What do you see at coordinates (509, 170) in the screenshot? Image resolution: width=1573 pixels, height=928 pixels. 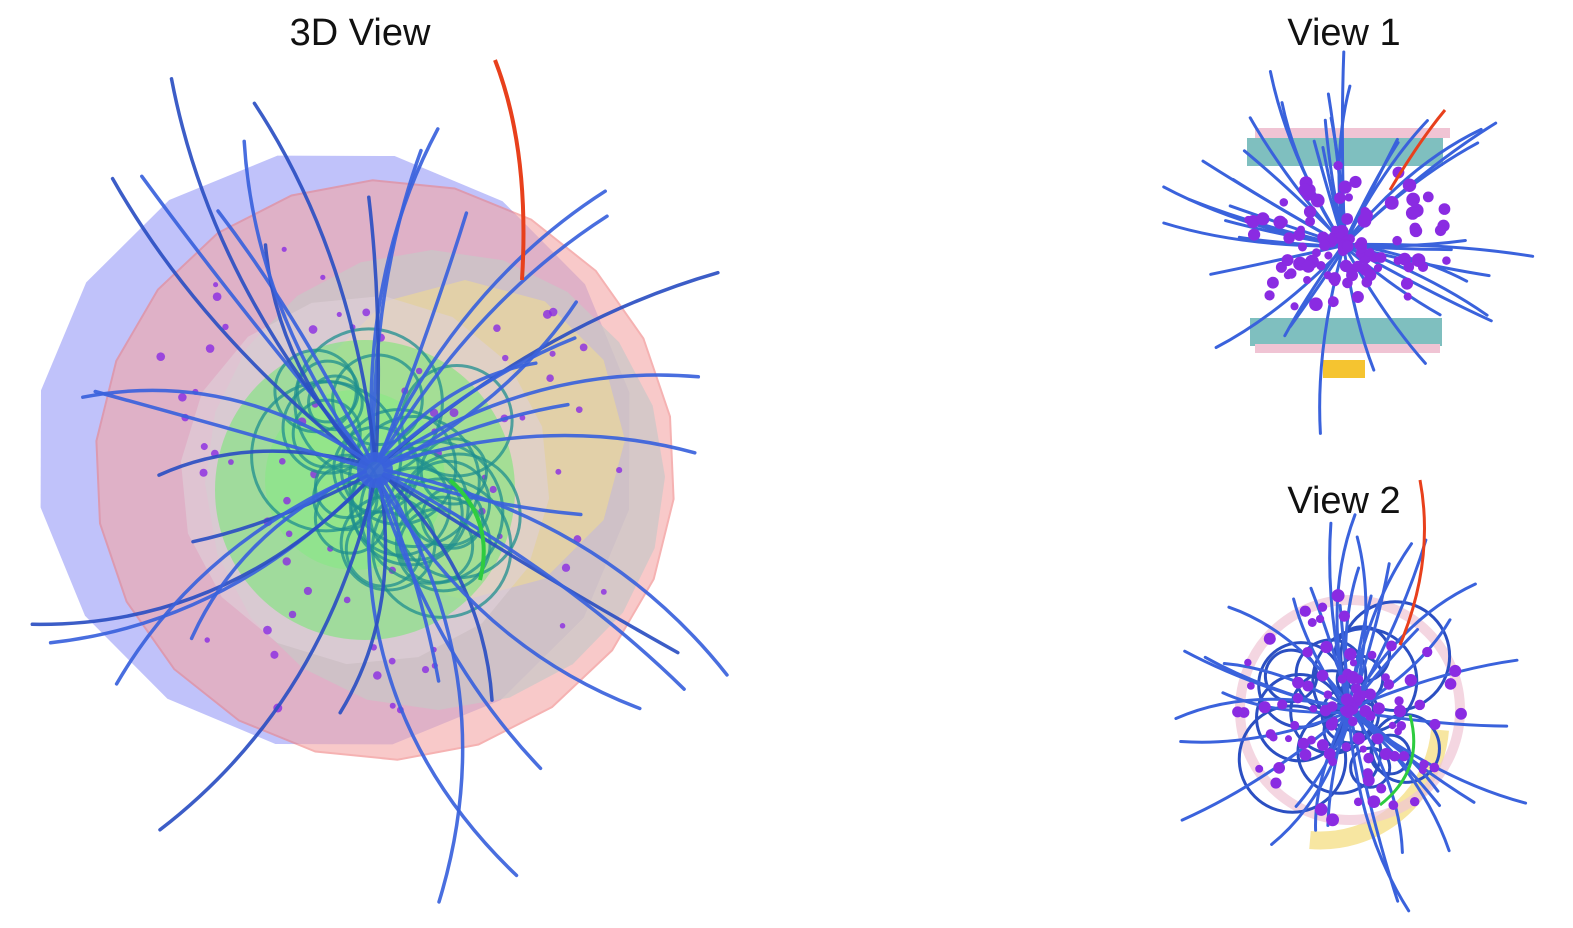 I see `highlighted-track-red` at bounding box center [509, 170].